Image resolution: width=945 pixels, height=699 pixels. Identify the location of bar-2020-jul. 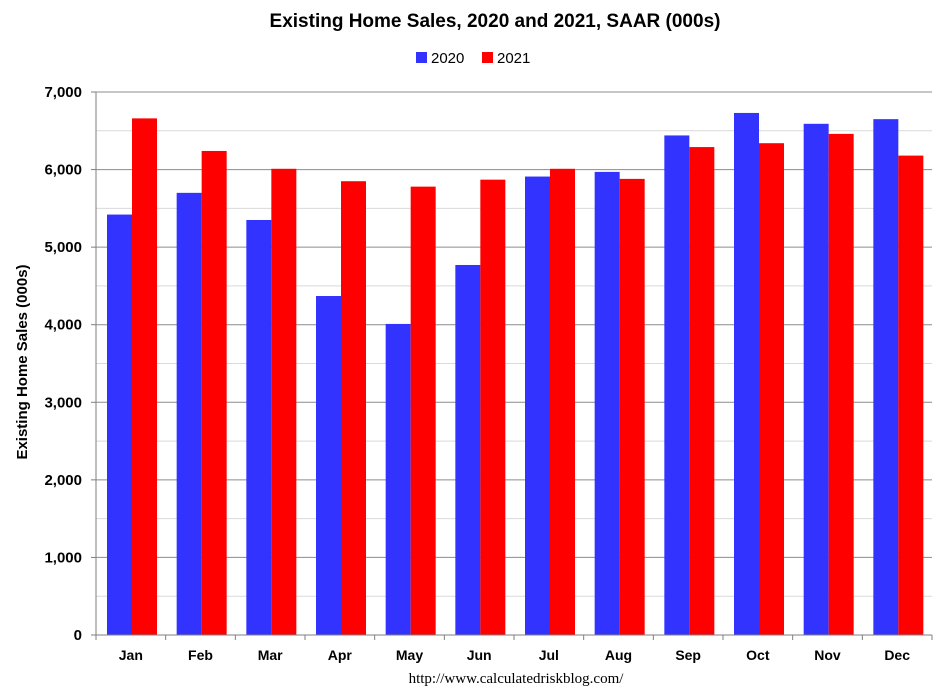
(537, 405).